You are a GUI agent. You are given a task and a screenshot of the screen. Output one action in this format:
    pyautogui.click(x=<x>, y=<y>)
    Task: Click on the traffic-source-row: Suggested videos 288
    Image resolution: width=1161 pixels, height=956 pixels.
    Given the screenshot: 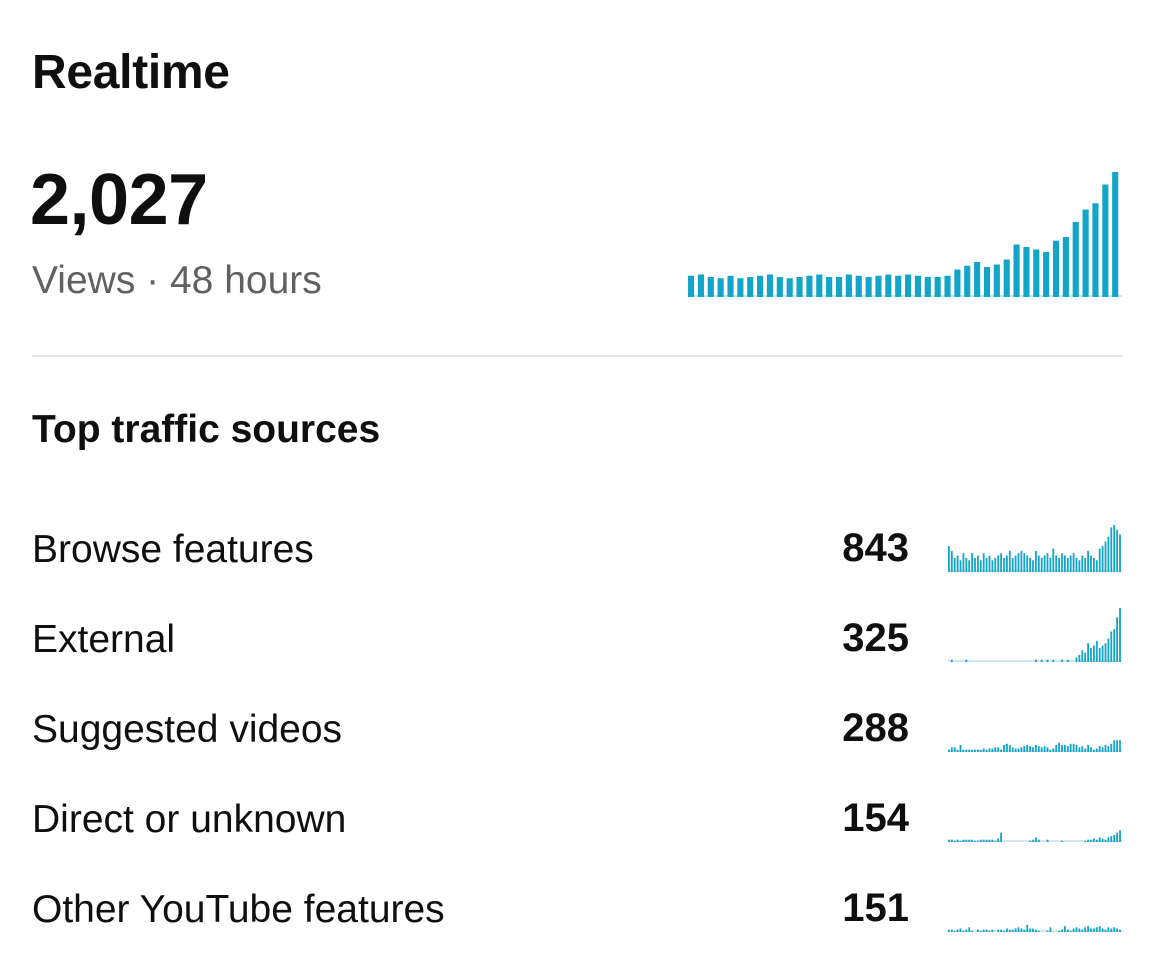 What is the action you would take?
    pyautogui.click(x=580, y=731)
    